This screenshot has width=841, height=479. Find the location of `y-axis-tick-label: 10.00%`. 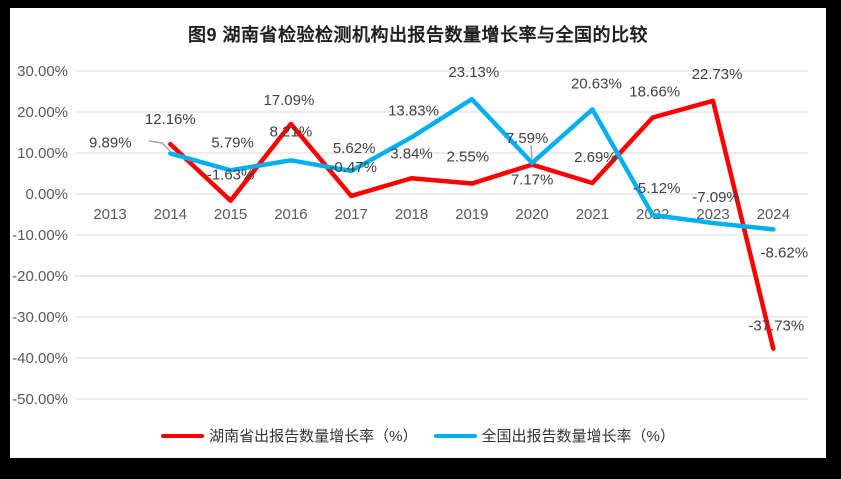

y-axis-tick-label: 10.00% is located at coordinates (42, 153).